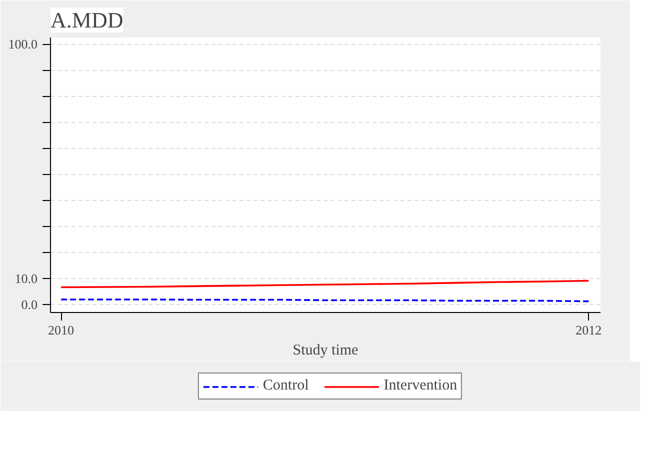 This screenshot has width=656, height=473. I want to click on line-series, so click(325, 284).